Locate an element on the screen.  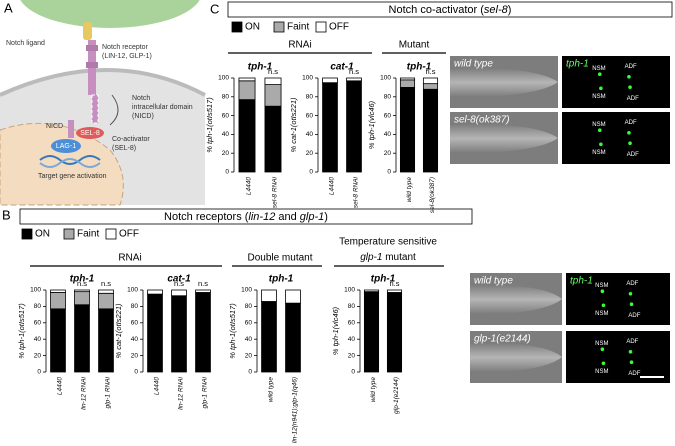
ligand-shape is located at coordinates (87, 31).